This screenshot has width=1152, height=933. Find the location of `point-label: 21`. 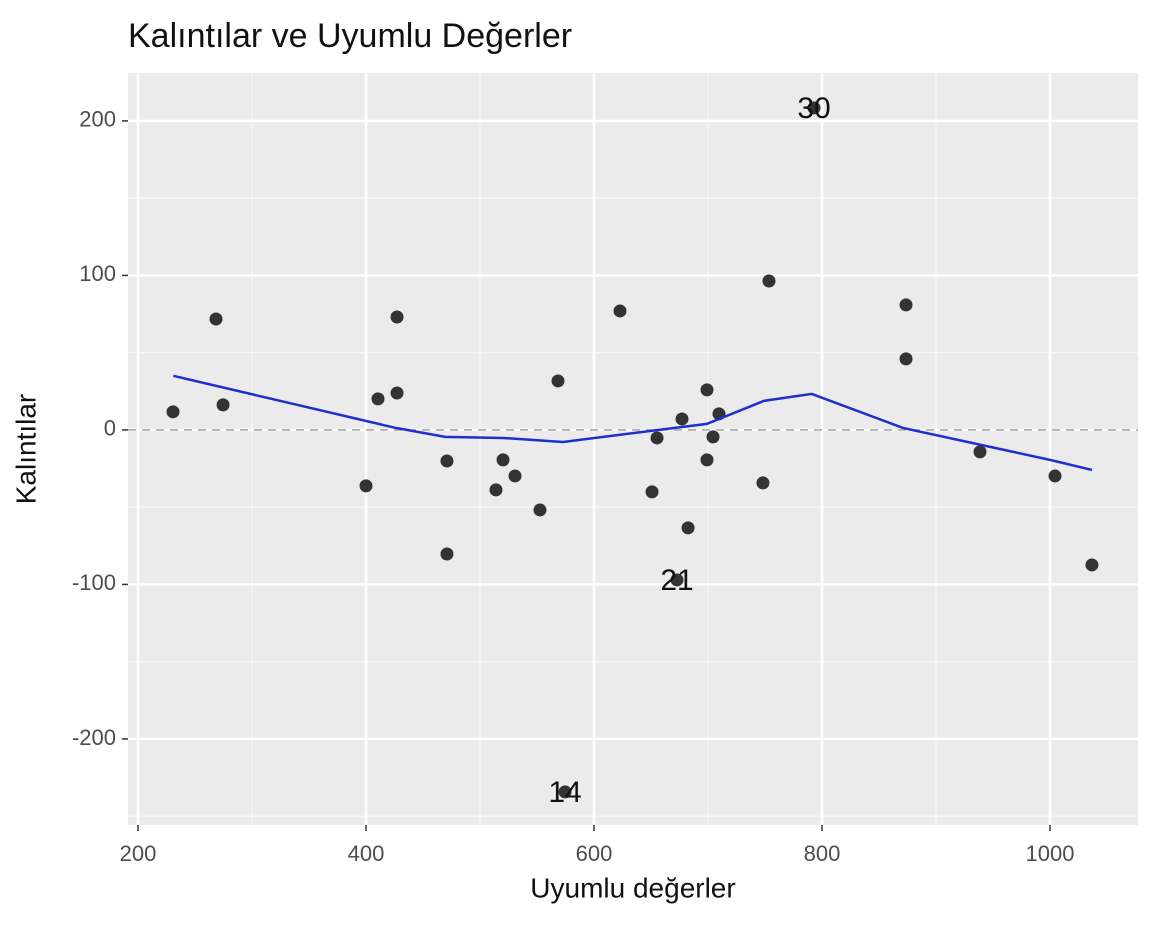

point-label: 21 is located at coordinates (676, 580).